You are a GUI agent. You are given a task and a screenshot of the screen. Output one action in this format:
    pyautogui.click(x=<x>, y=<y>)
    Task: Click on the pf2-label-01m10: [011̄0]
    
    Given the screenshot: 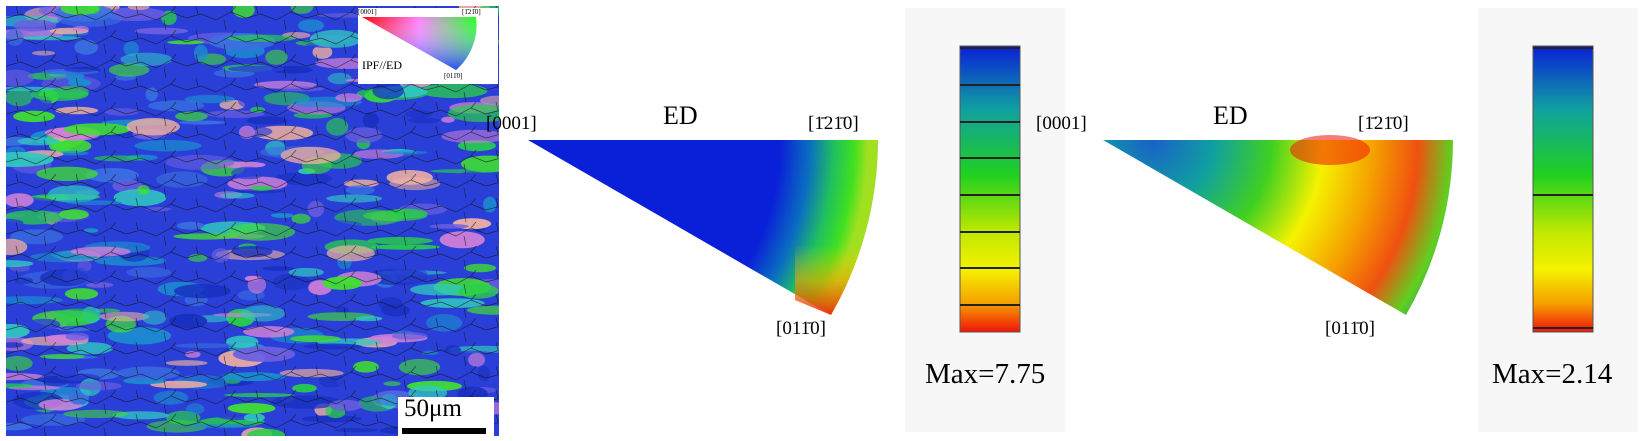 What is the action you would take?
    pyautogui.click(x=1350, y=328)
    